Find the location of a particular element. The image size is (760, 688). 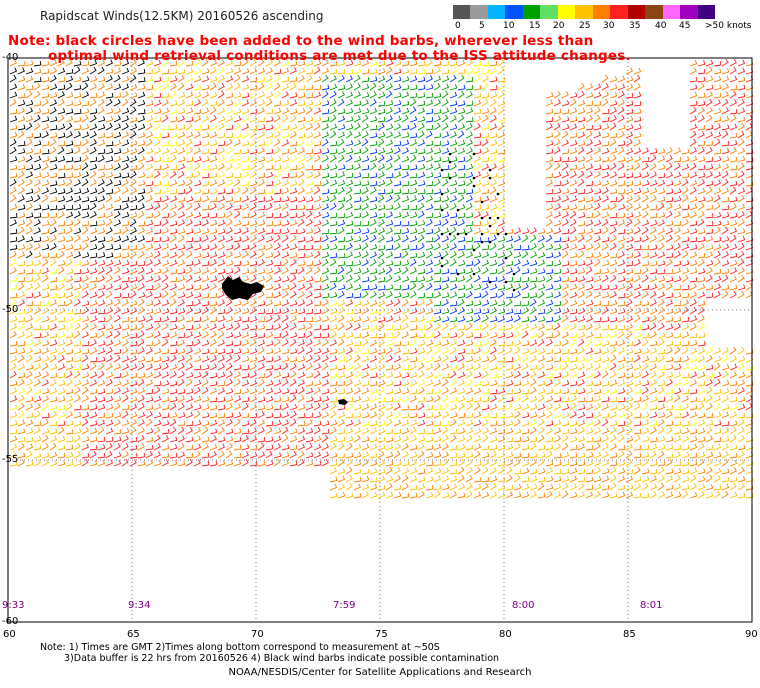

scale-label-1: 5 is located at coordinates (482, 26).